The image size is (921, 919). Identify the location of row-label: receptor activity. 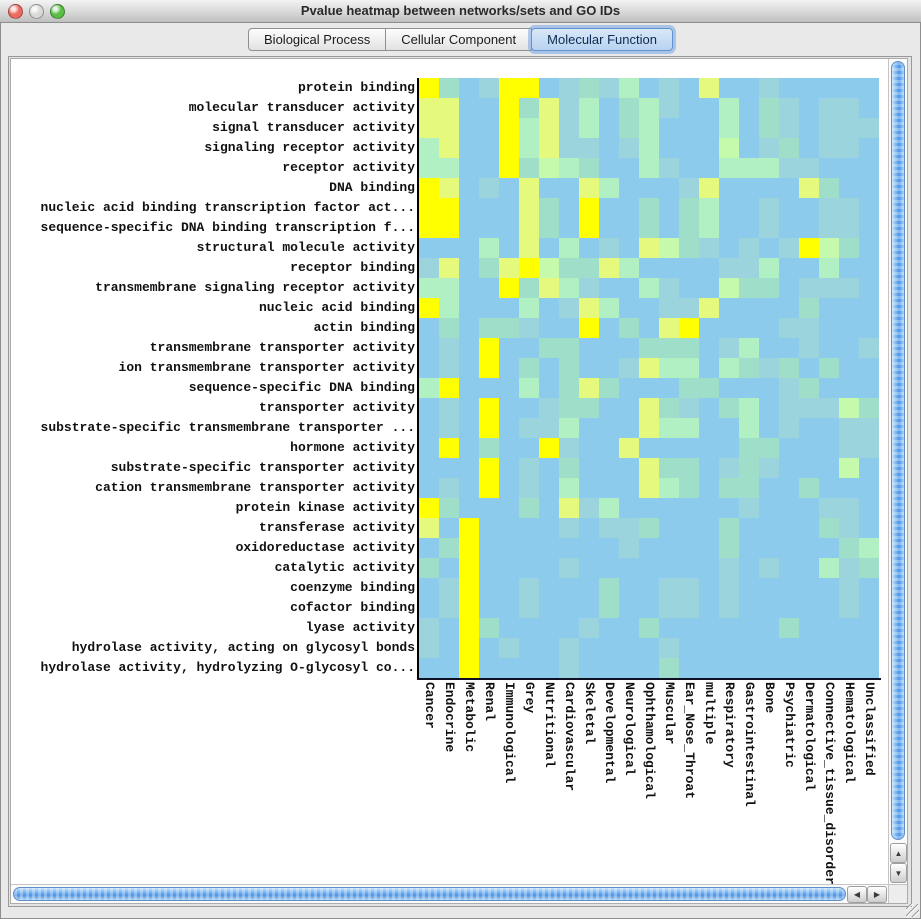
(348, 167).